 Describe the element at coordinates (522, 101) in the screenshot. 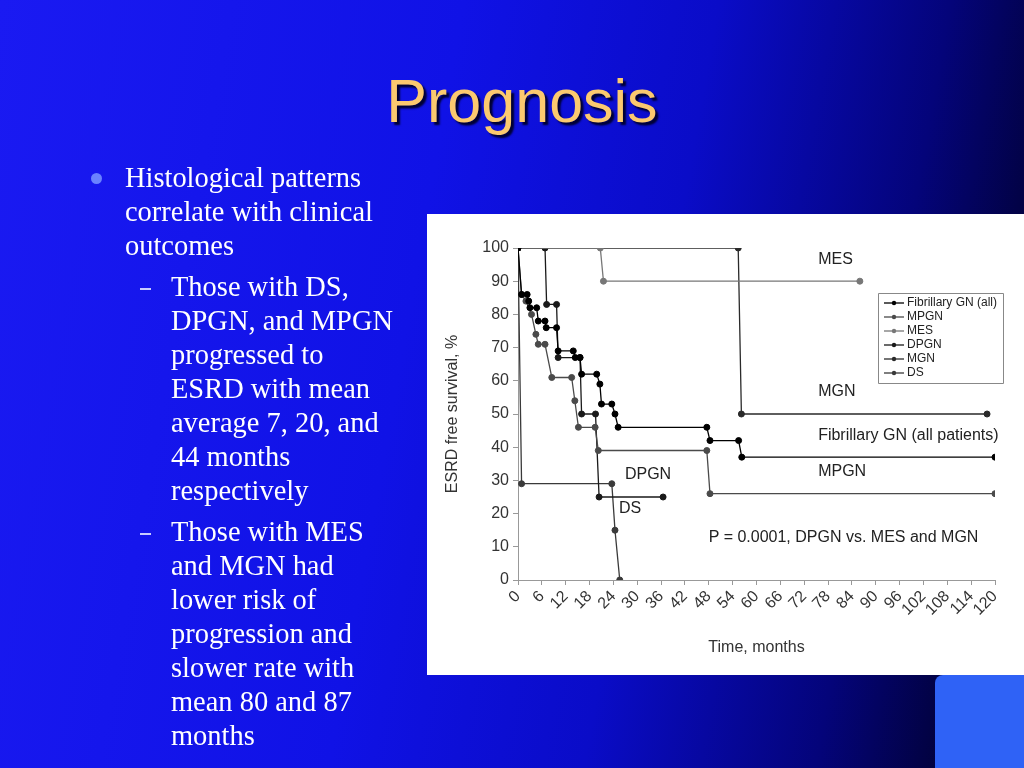

I see `chart-title: Prognosis` at that location.